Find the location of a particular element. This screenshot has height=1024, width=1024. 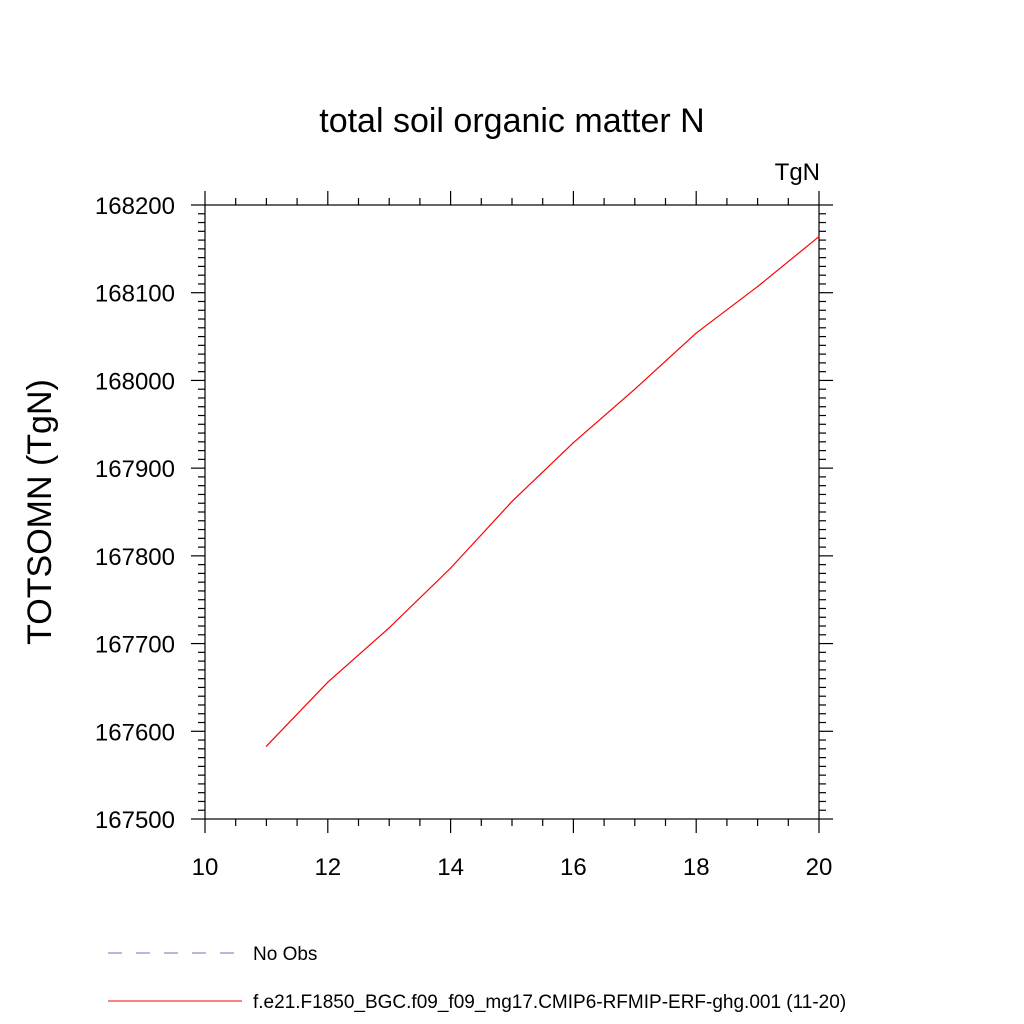

y-tick-label: 167900 is located at coordinates (135, 469).